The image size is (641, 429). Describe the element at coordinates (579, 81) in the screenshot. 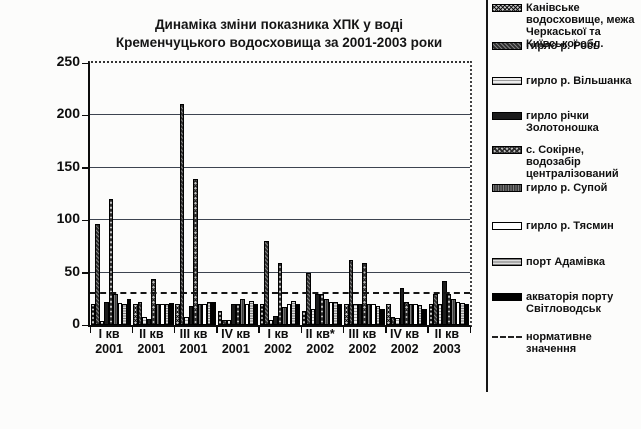

I see `legend-label: гирло р. Вільшанка` at that location.